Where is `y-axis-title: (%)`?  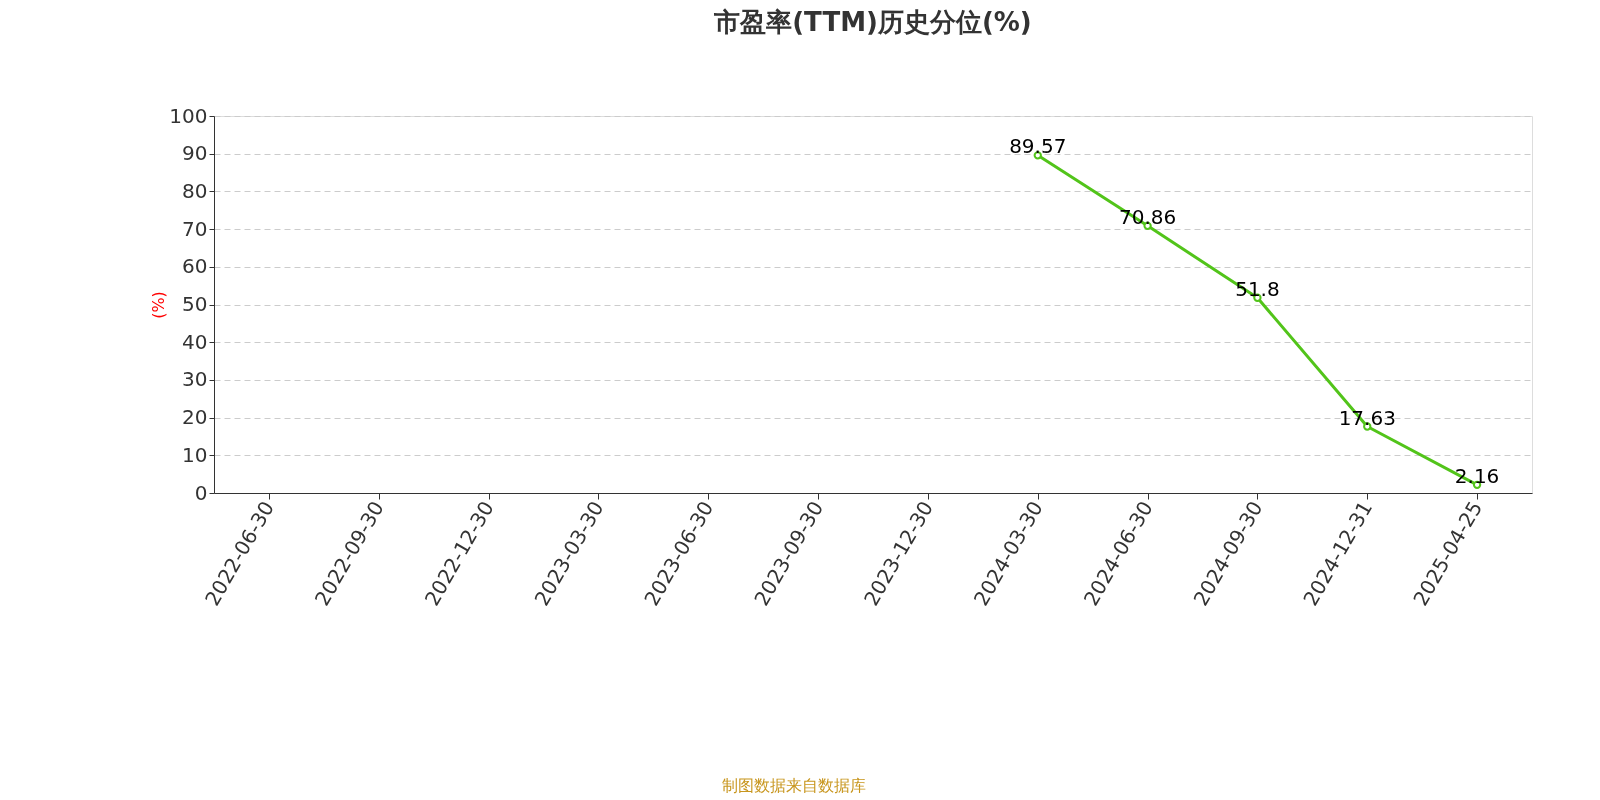
y-axis-title: (%) is located at coordinates (159, 305).